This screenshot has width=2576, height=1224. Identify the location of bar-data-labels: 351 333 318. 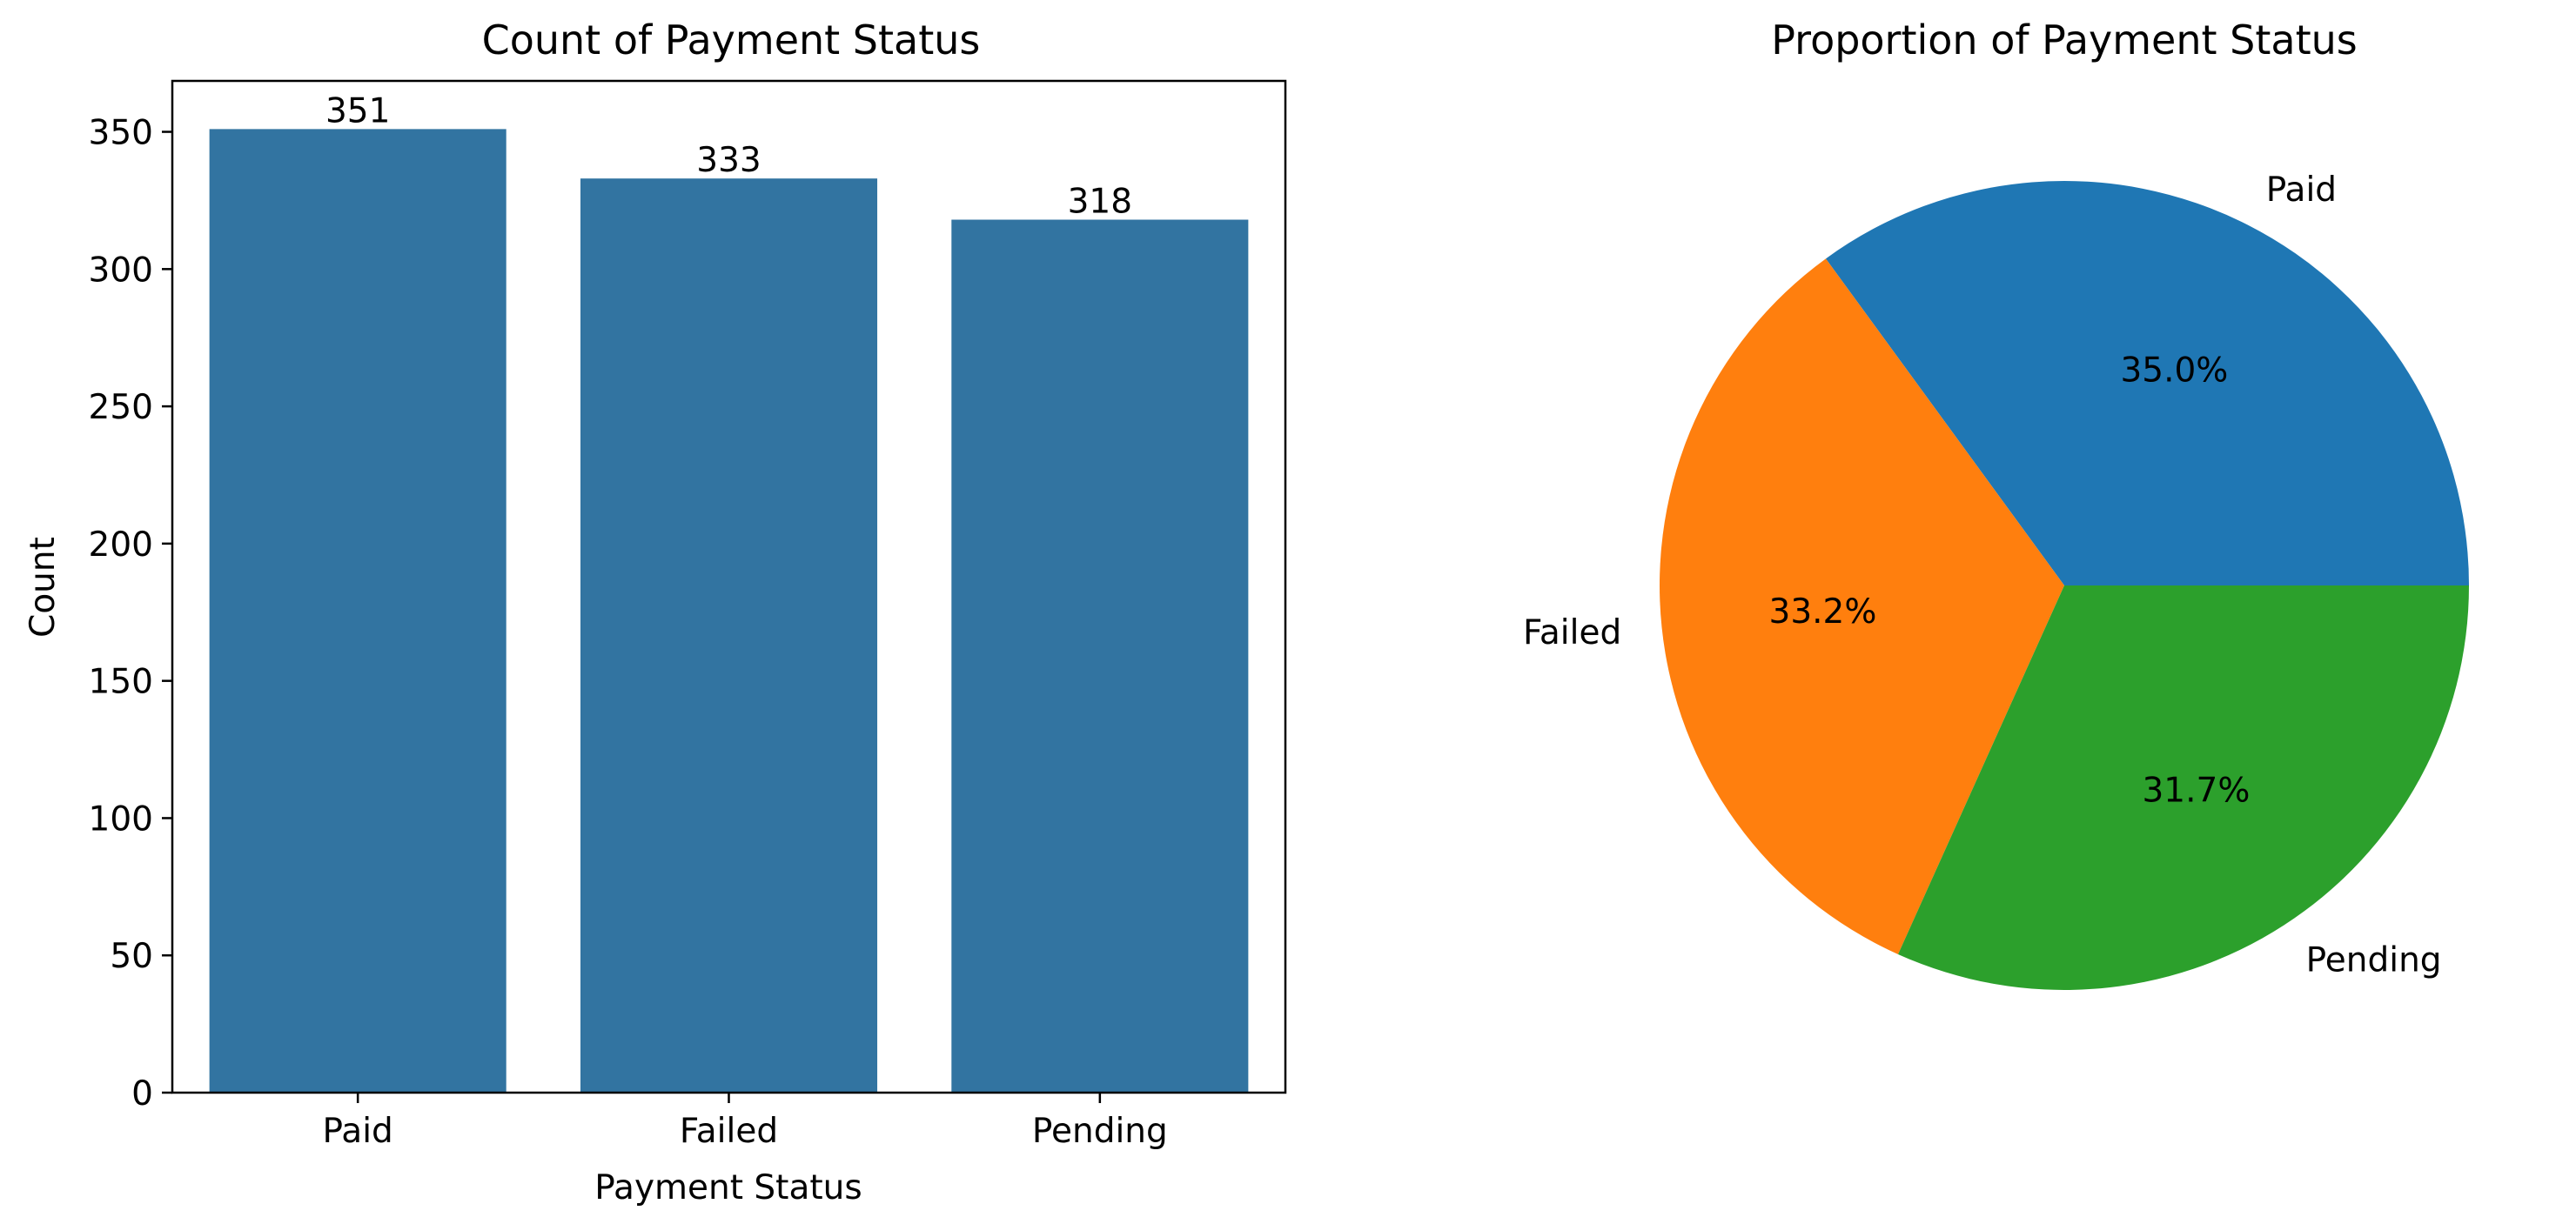
(728, 156).